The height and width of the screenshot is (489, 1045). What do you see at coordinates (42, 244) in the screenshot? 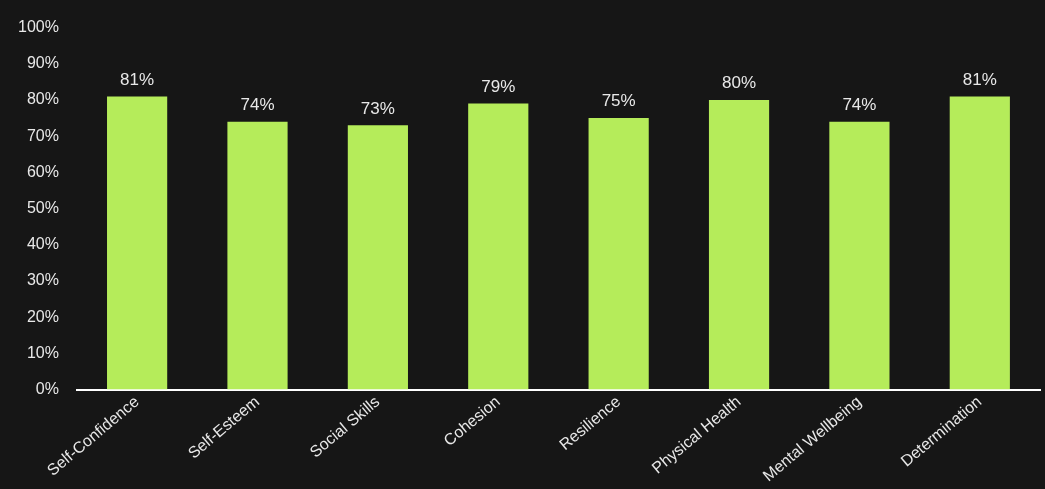
I see `y-tick-label: 40%` at bounding box center [42, 244].